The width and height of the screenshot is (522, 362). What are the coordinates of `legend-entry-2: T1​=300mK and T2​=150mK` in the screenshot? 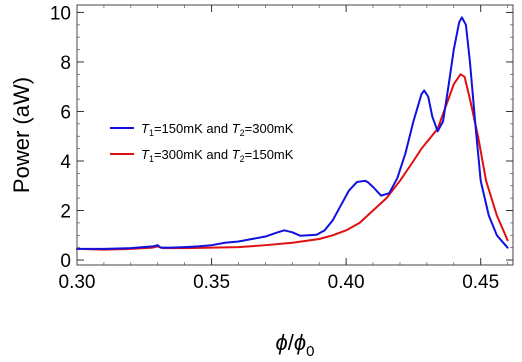 It's located at (217, 155).